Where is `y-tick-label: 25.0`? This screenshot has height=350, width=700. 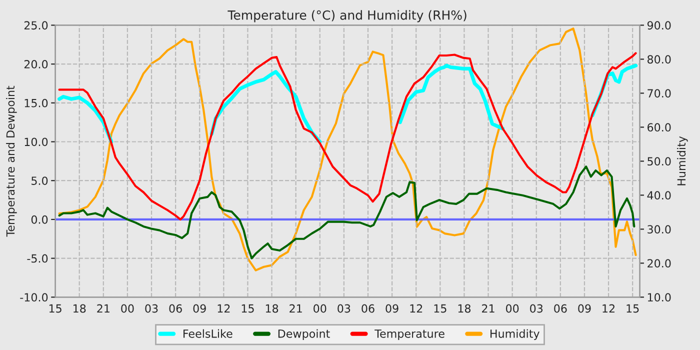
y-tick-label: 25.0 is located at coordinates (36, 25).